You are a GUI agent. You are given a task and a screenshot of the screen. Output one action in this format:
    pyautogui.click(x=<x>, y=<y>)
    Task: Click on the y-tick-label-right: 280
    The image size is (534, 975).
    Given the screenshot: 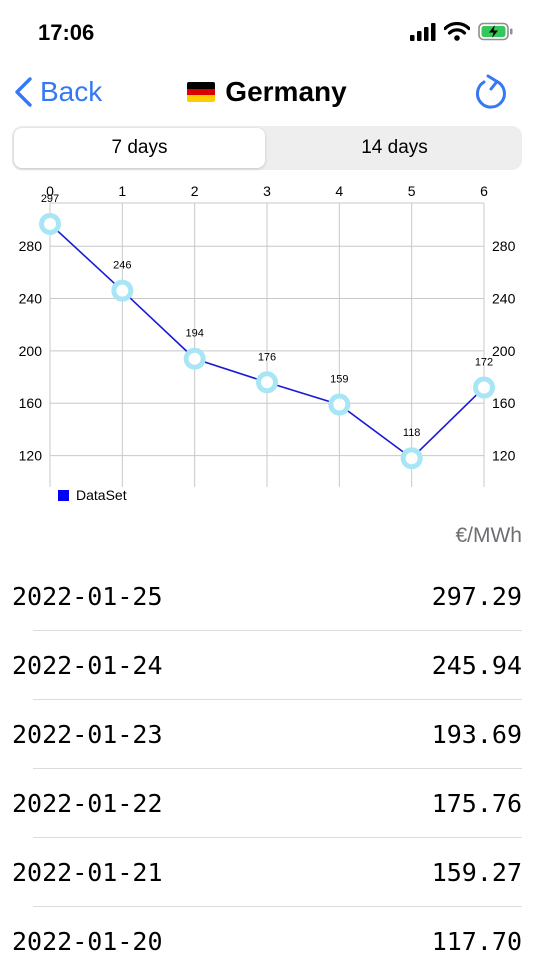 What is the action you would take?
    pyautogui.click(x=504, y=246)
    